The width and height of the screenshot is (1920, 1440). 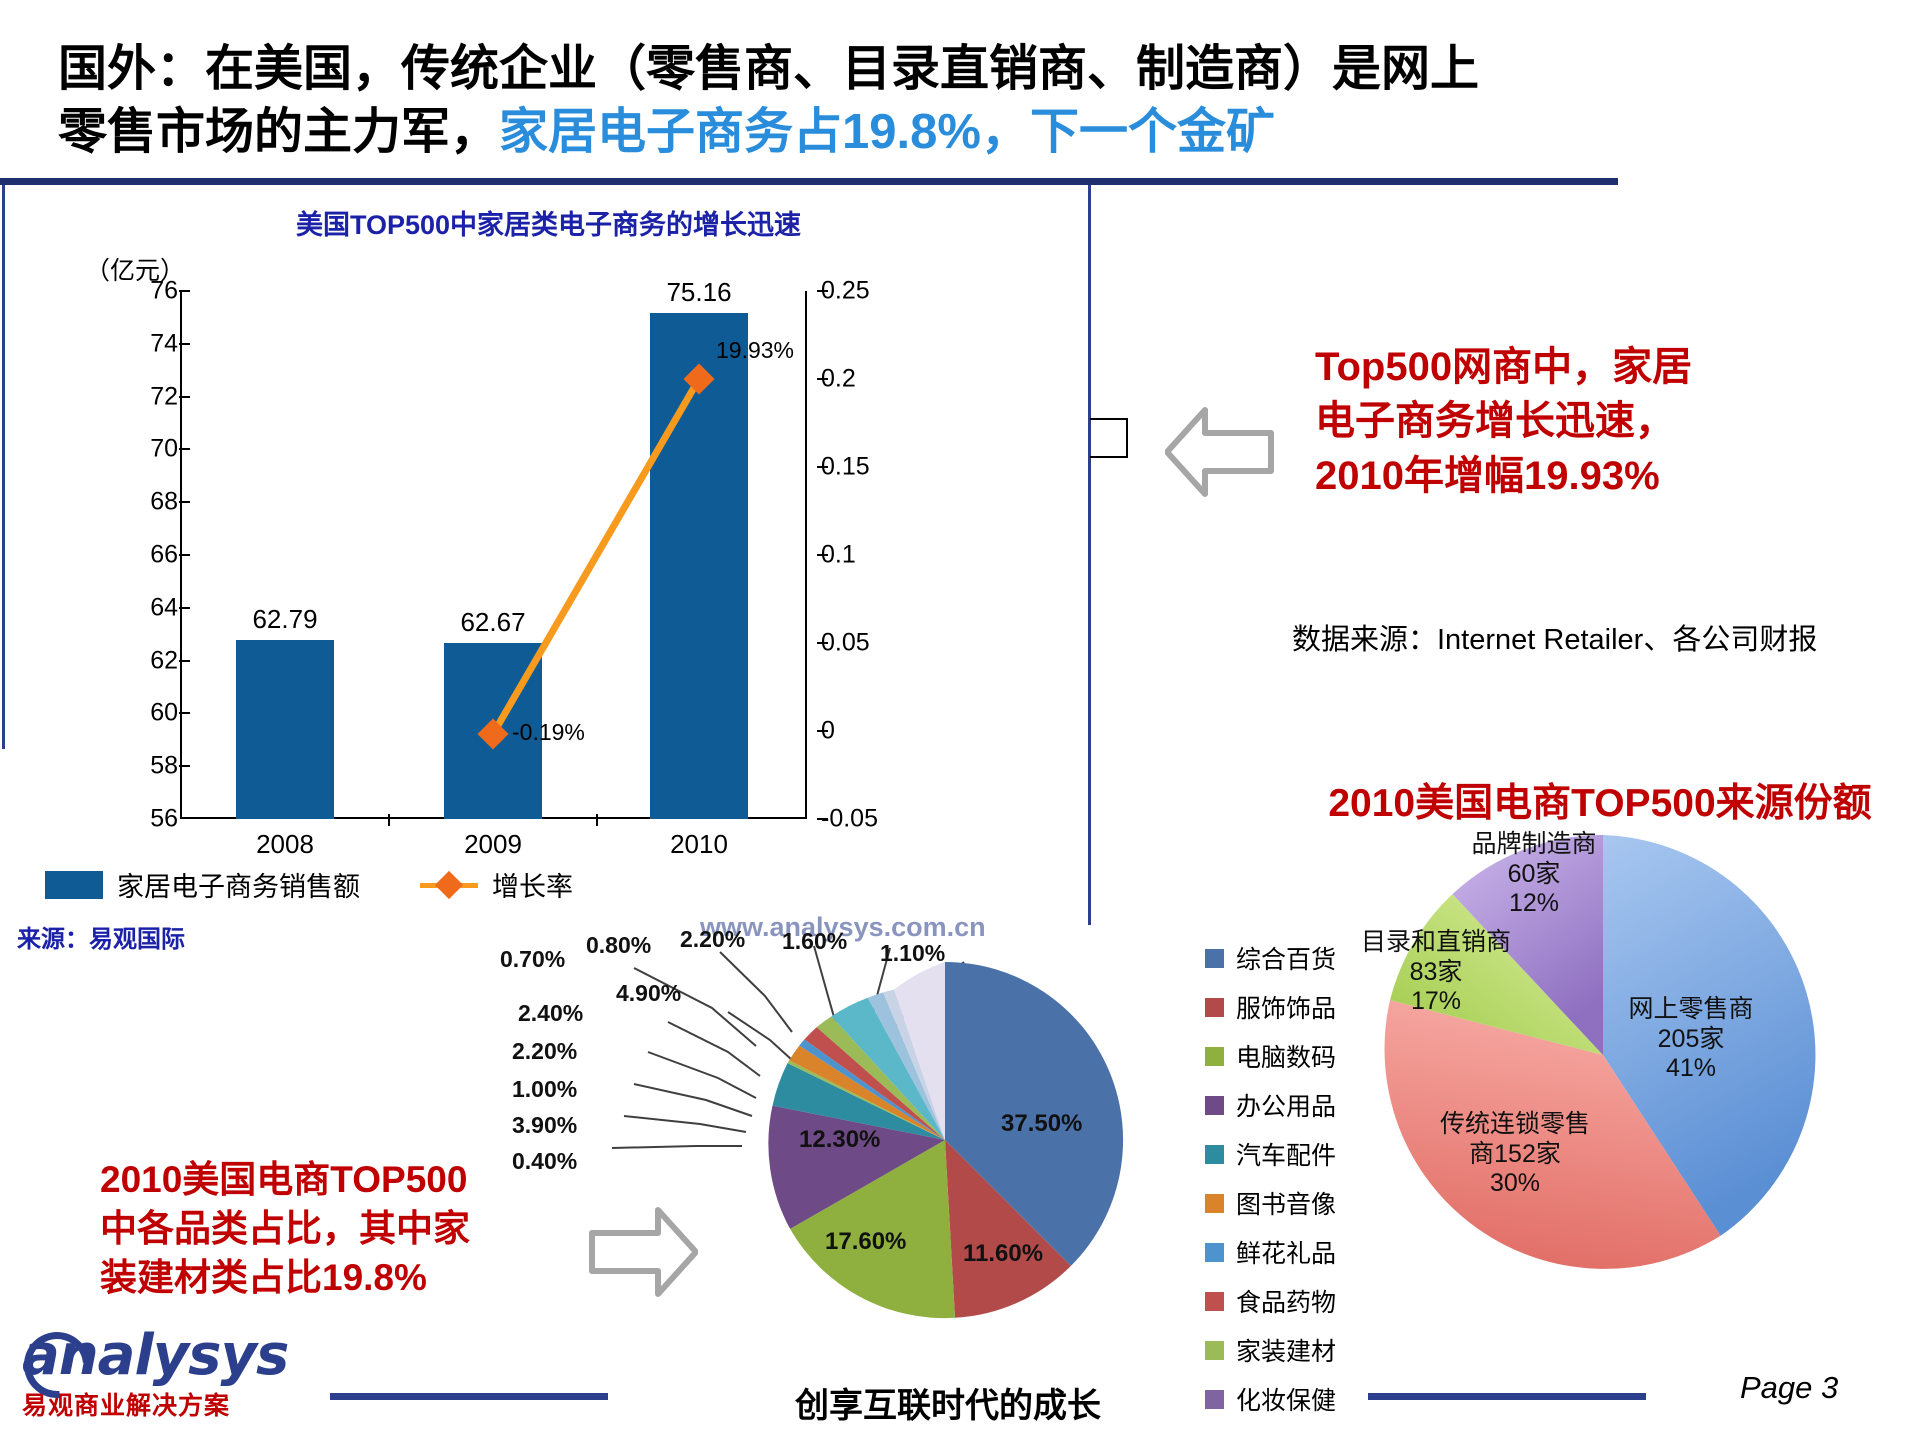 I want to click on legend-item-growth: 增长率, so click(x=496, y=884).